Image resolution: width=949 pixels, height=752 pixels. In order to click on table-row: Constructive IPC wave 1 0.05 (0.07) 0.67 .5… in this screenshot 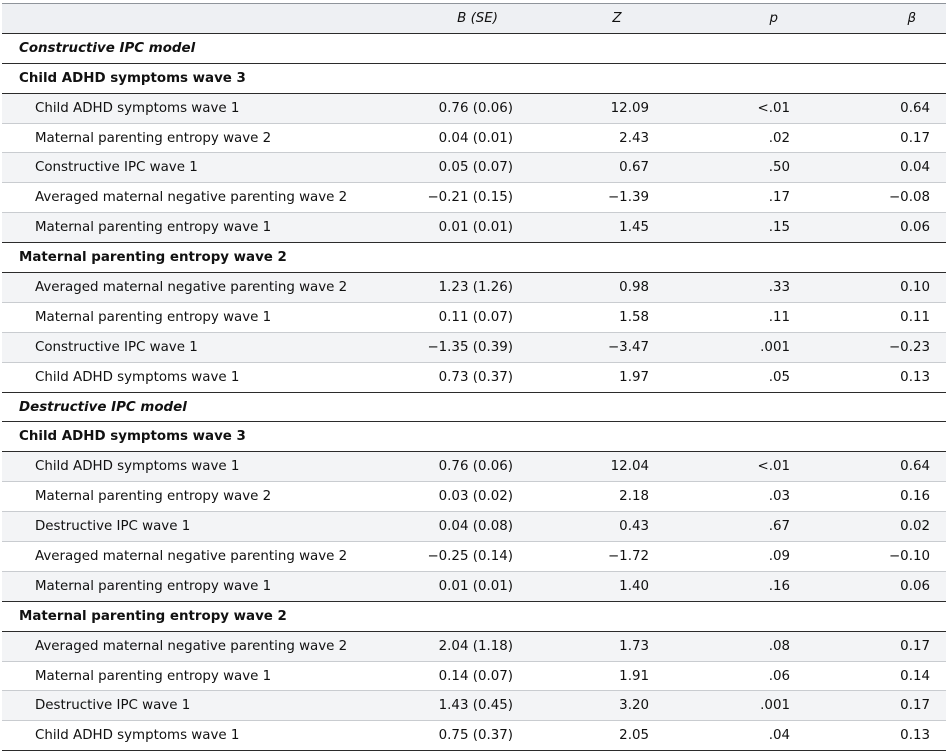, I will do `click(474, 167)`.